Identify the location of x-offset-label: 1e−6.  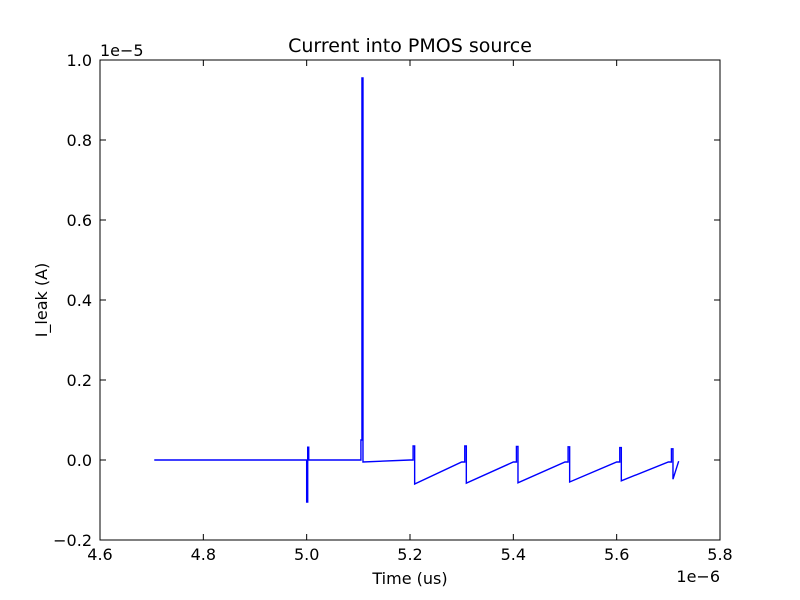
(698, 576).